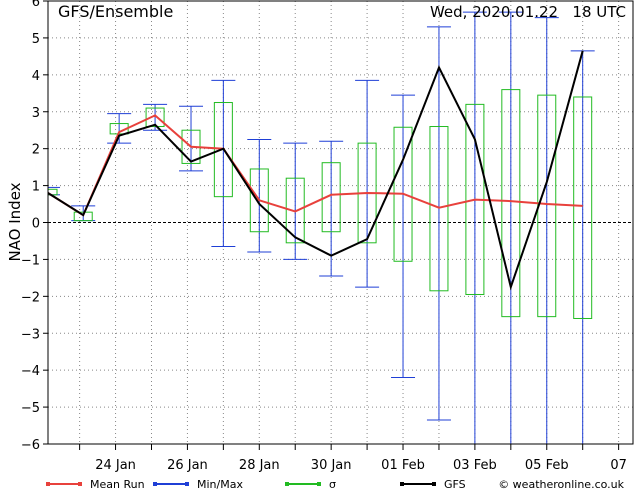  What do you see at coordinates (36, 76) in the screenshot?
I see `y-tick-label: 4` at bounding box center [36, 76].